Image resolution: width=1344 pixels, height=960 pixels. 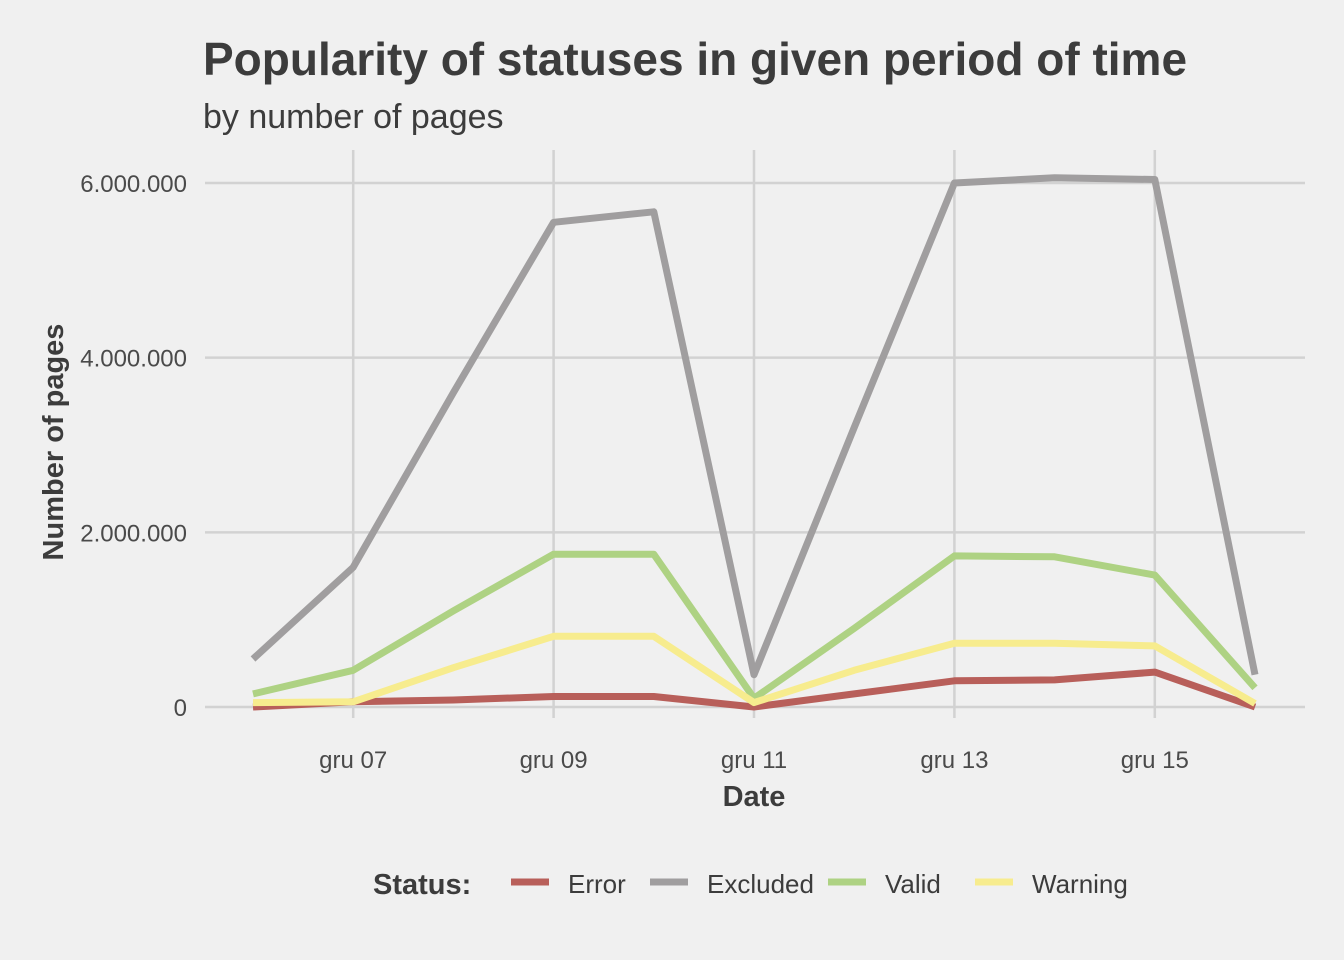 What do you see at coordinates (353, 760) in the screenshot?
I see `x-tick-label: gru 07` at bounding box center [353, 760].